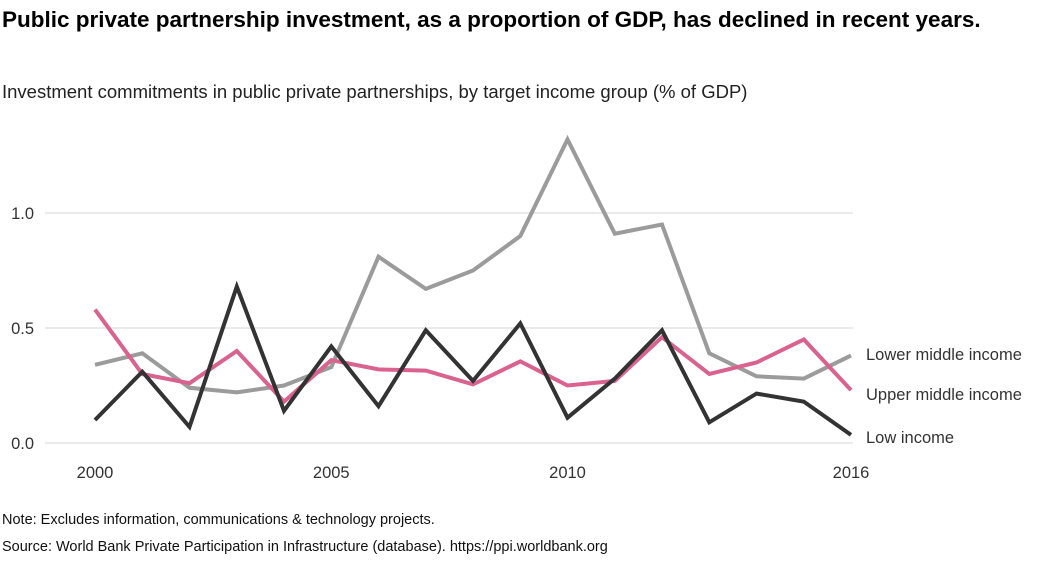 This screenshot has width=1056, height=576. What do you see at coordinates (22, 444) in the screenshot?
I see `y-tick-label: 0.0` at bounding box center [22, 444].